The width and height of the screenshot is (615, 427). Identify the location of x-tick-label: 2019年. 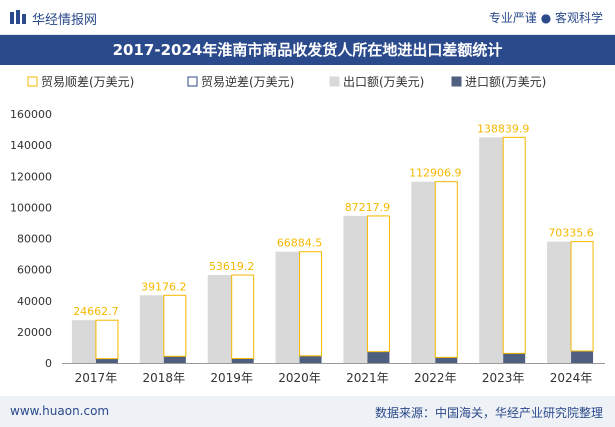
(231, 378).